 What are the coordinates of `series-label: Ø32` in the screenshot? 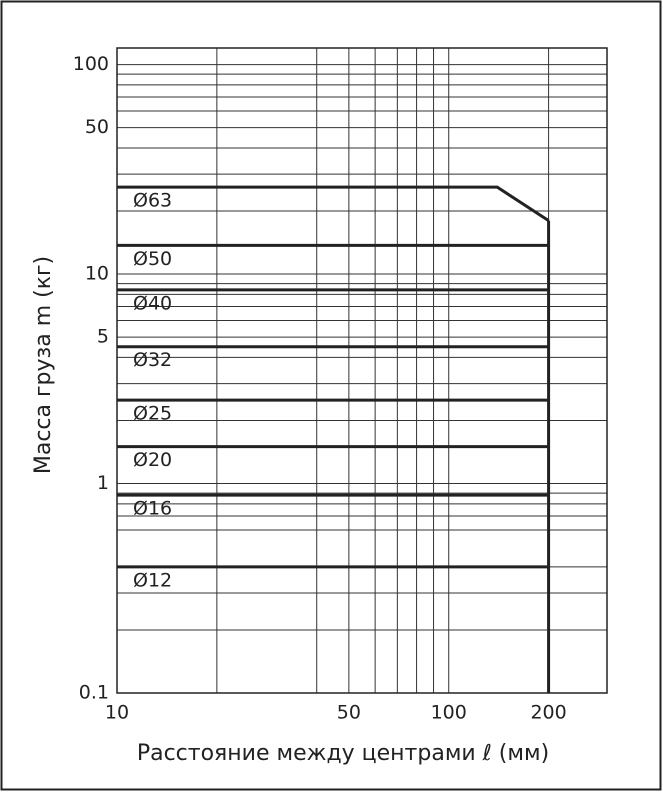 It's located at (152, 360).